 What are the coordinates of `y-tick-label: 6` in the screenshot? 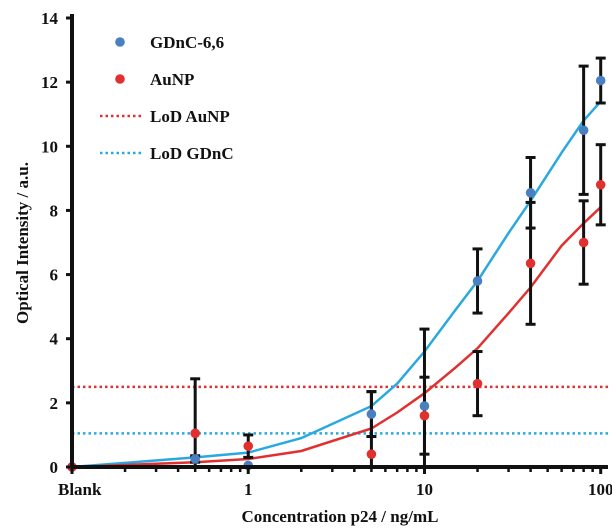 It's located at (54, 275).